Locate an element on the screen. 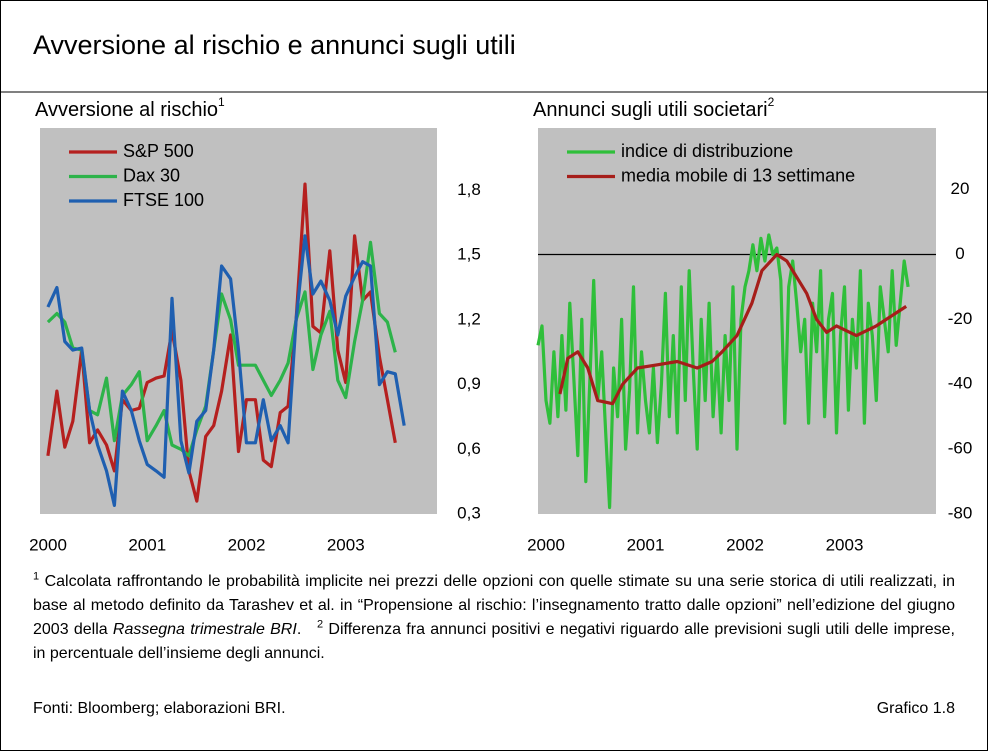 This screenshot has width=988, height=751. y-tick-label: -20 is located at coordinates (960, 318).